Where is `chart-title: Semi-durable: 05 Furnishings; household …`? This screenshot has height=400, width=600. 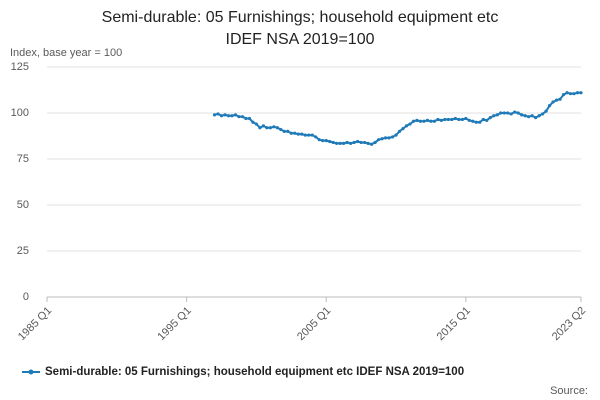
chart-title: Semi-durable: 05 Furnishings; household … is located at coordinates (300, 17).